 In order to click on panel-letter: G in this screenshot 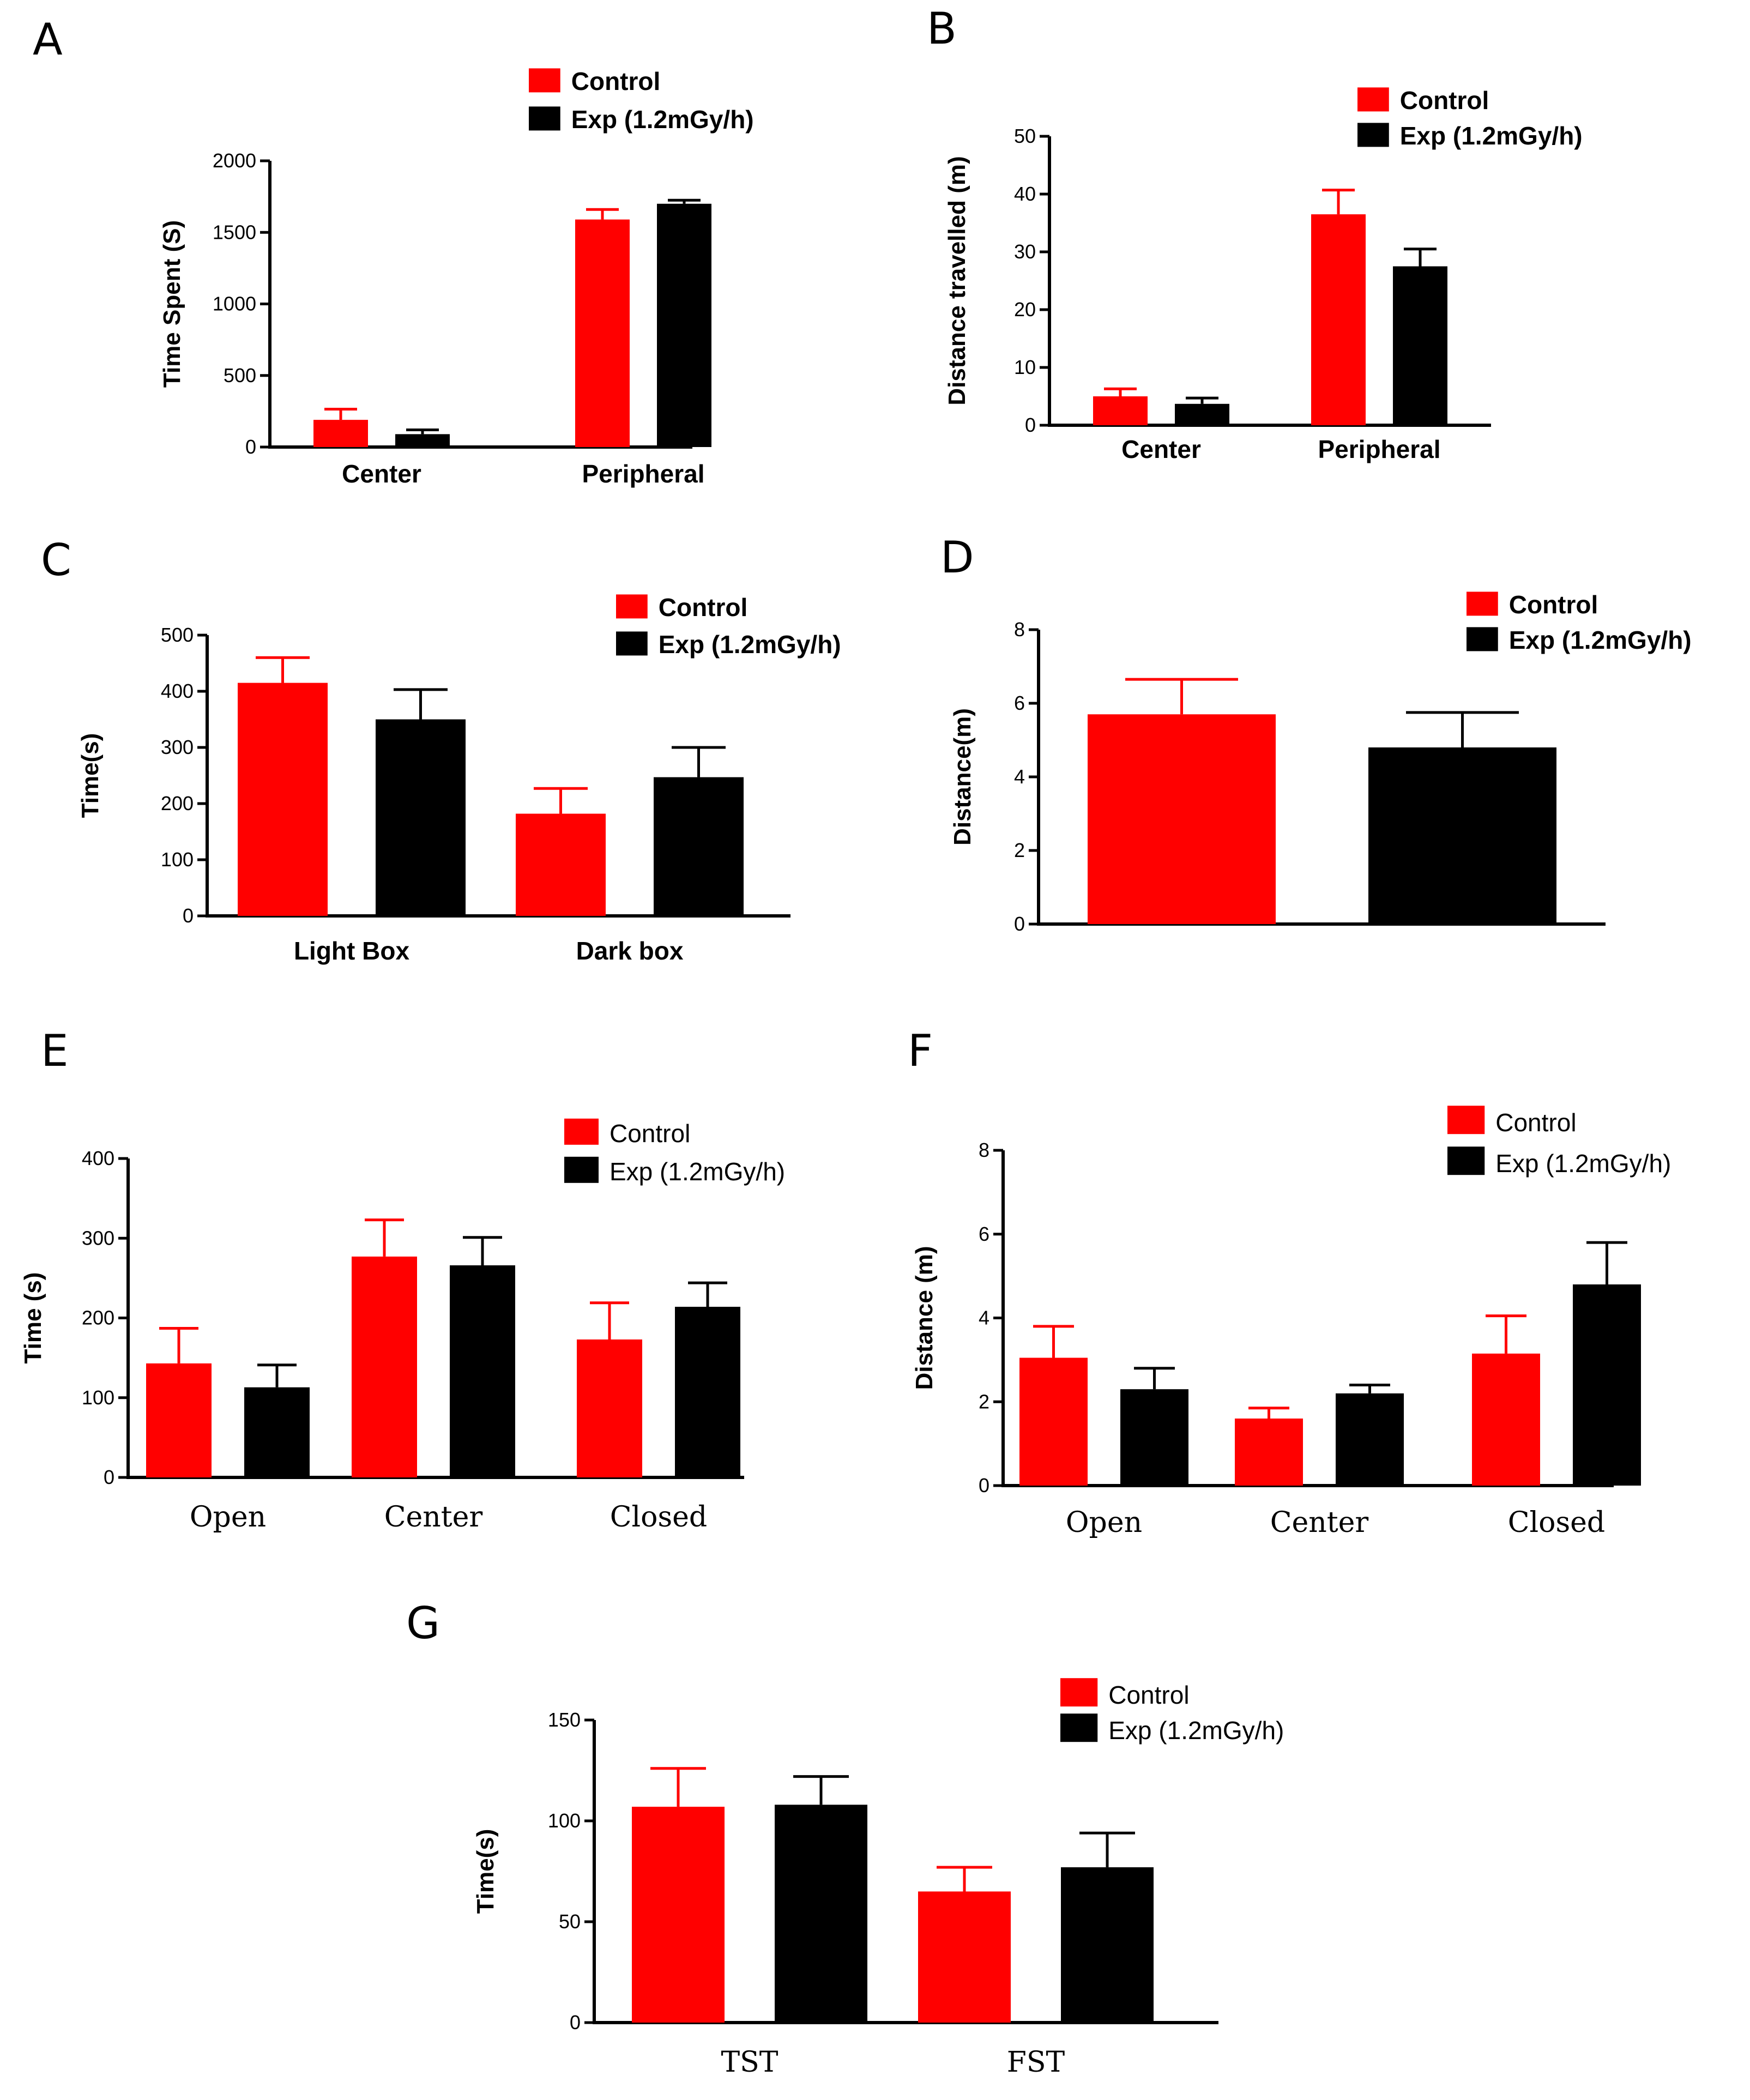, I will do `click(423, 1623)`.